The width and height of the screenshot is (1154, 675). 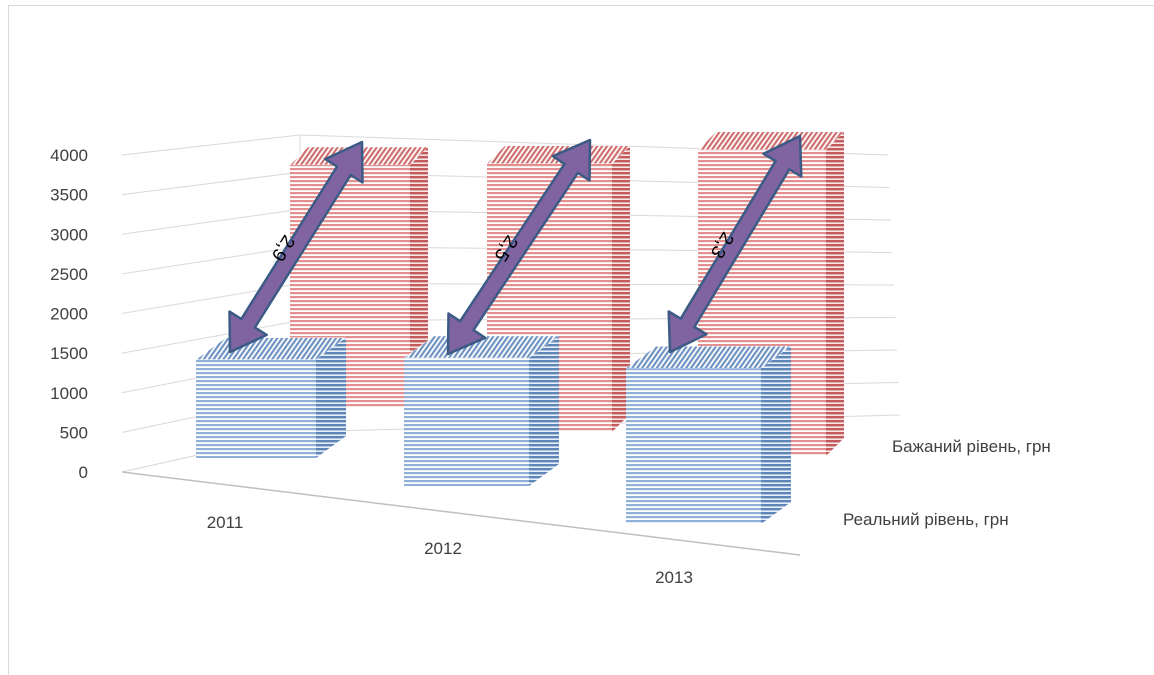 What do you see at coordinates (771, 141) in the screenshot?
I see `bar-top` at bounding box center [771, 141].